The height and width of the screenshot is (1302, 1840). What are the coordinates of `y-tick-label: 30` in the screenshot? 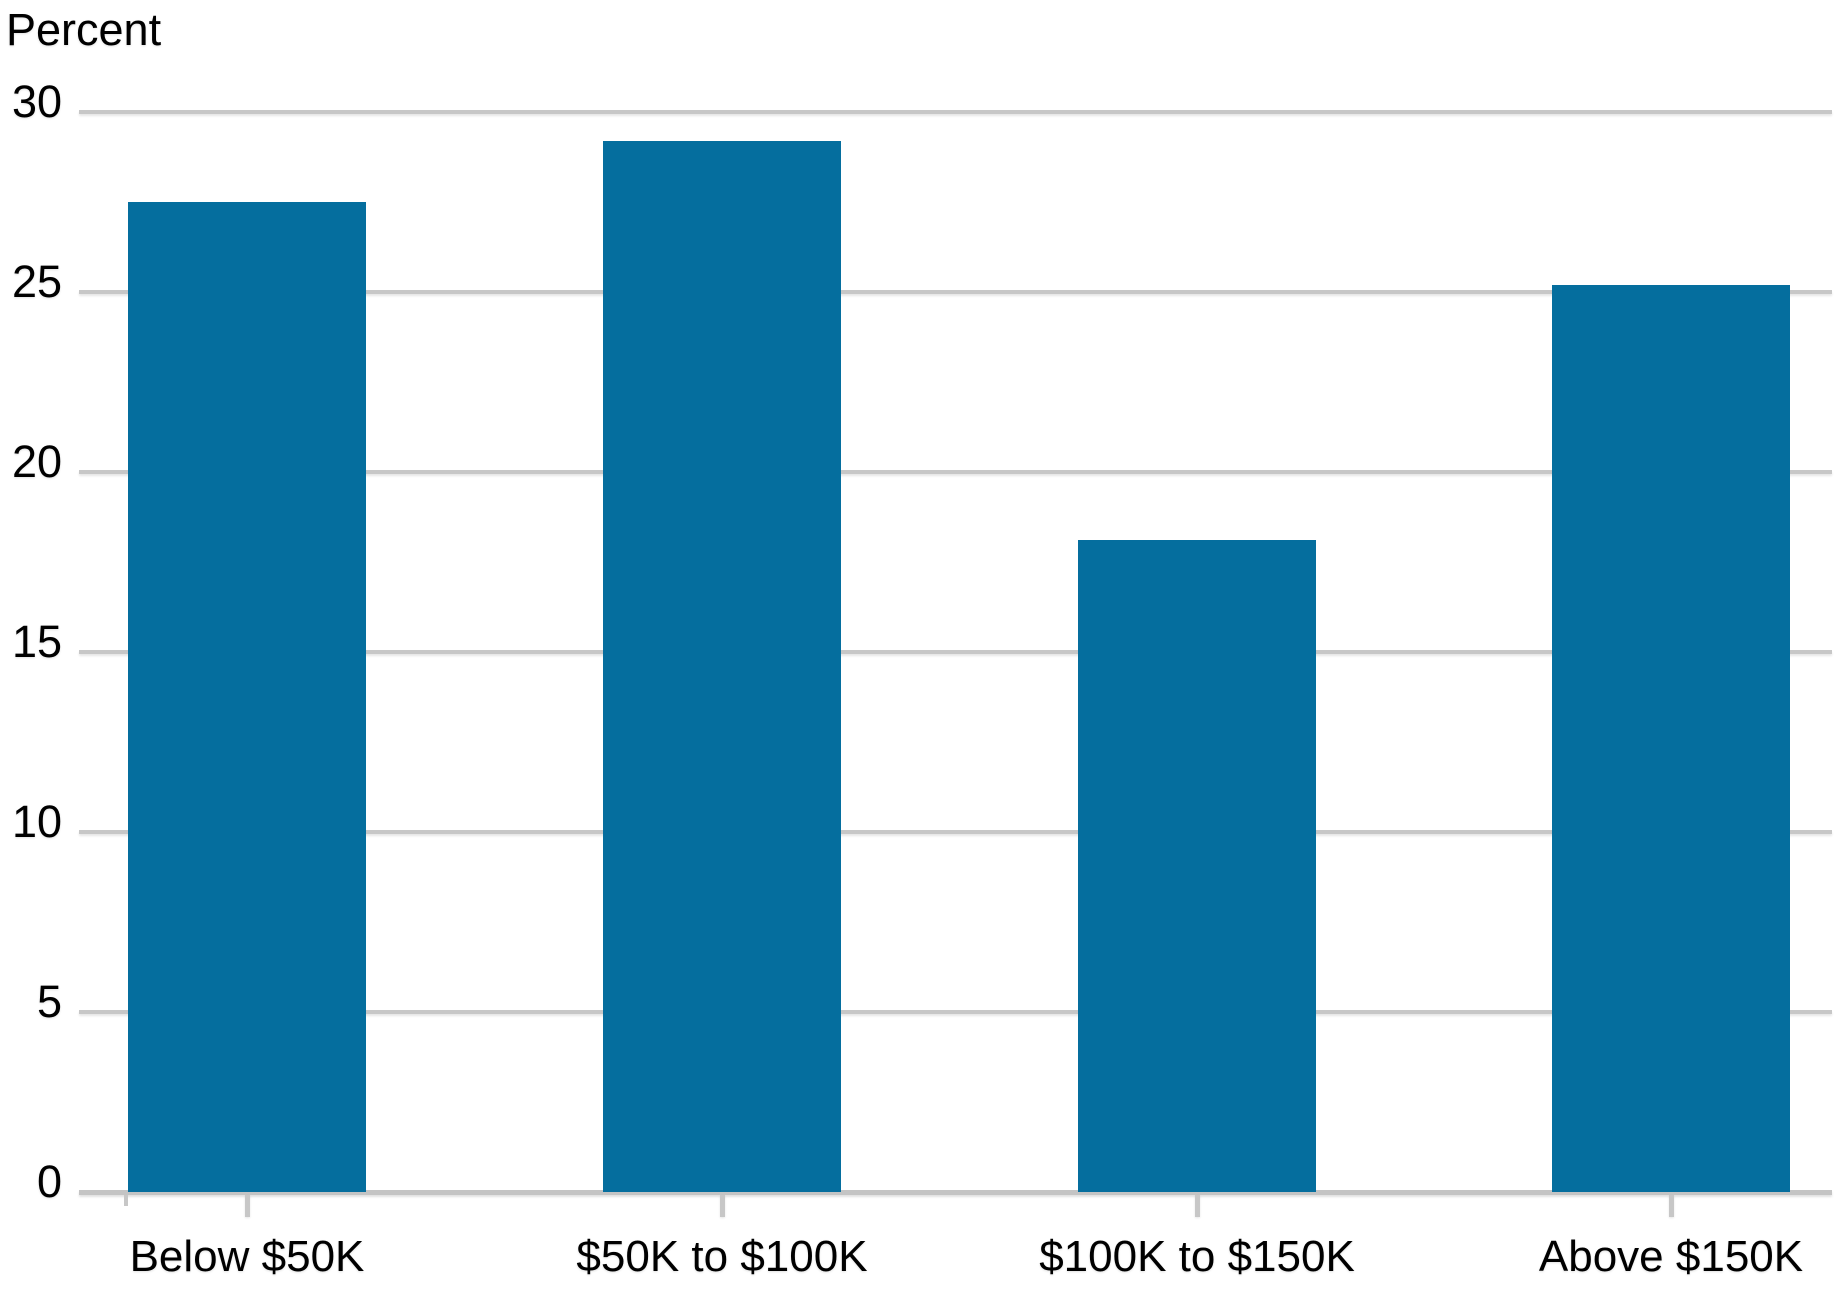 It's located at (36, 101).